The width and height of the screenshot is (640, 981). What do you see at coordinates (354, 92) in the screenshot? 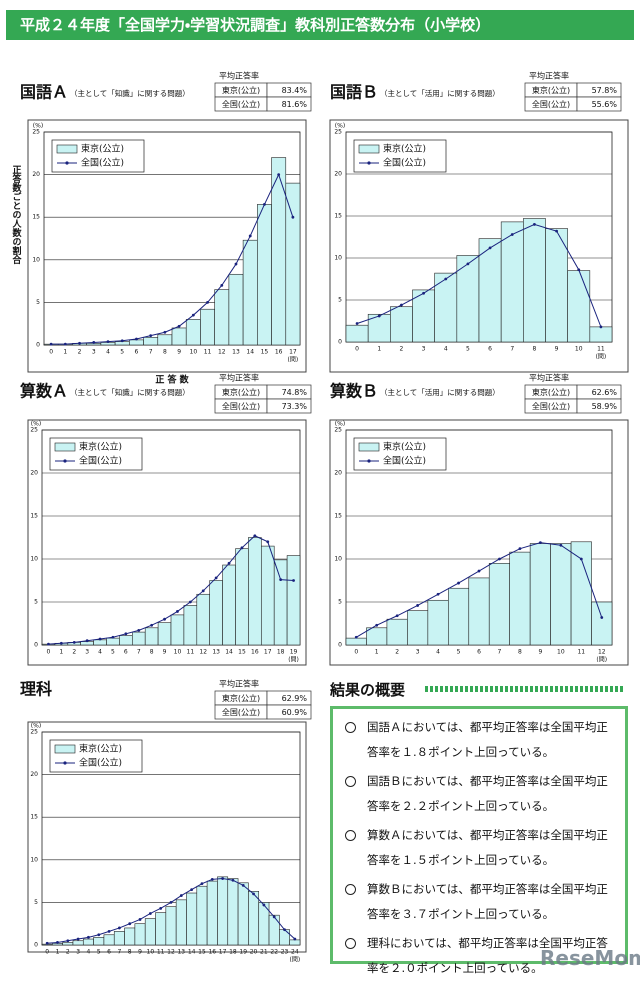
I see `chart-title: 国語Ｂ` at bounding box center [354, 92].